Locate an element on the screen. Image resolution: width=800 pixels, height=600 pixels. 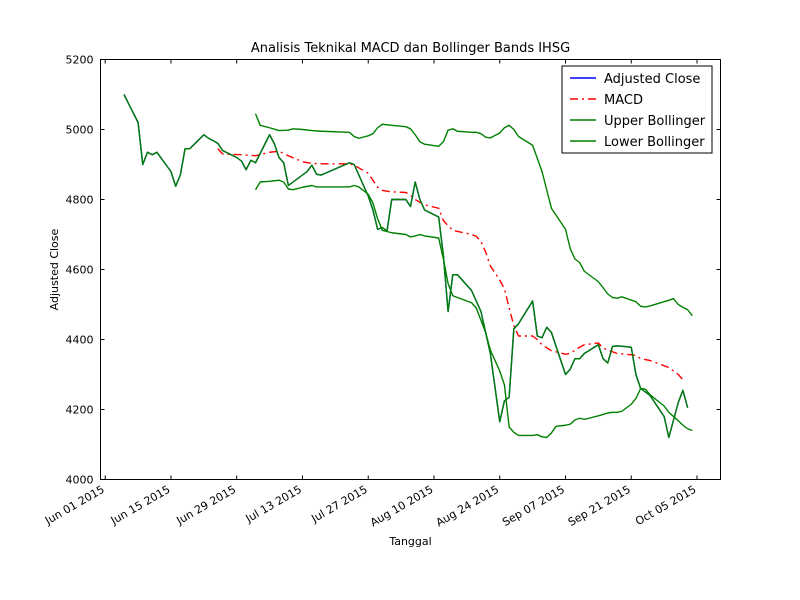
x-axis-label: Tanggal is located at coordinates (409, 541).